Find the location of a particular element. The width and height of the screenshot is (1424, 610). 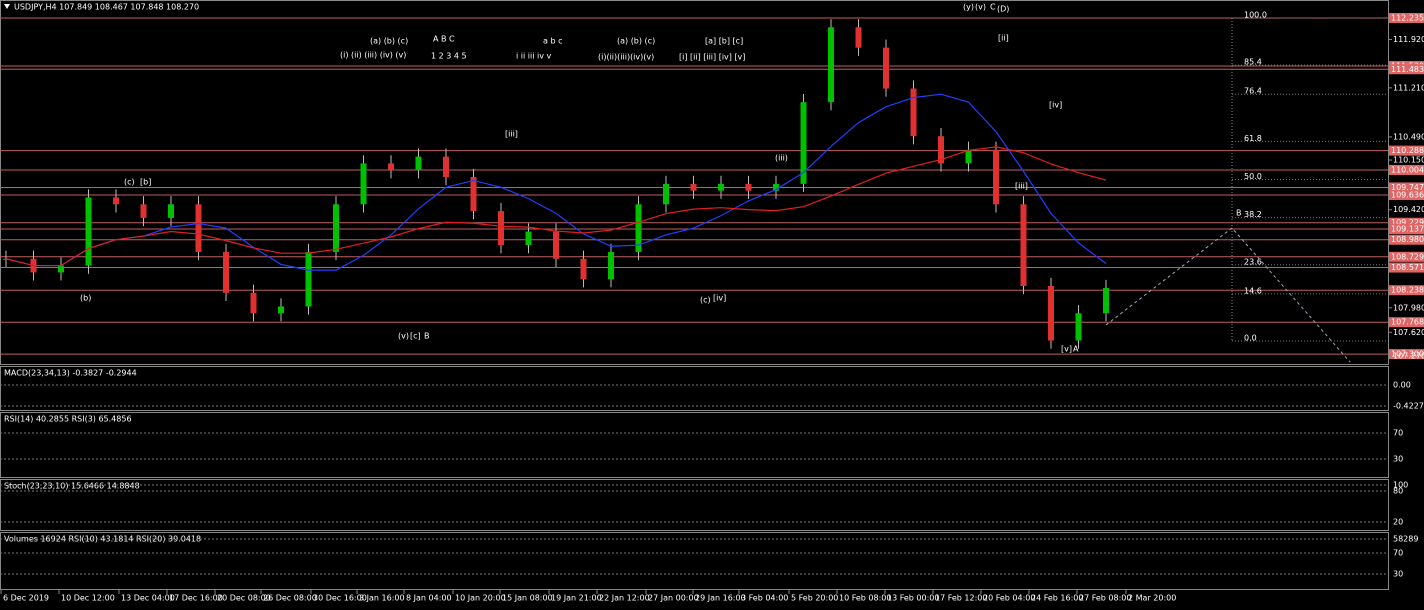

date-label: 10 Dec 12:00 is located at coordinates (88, 598).